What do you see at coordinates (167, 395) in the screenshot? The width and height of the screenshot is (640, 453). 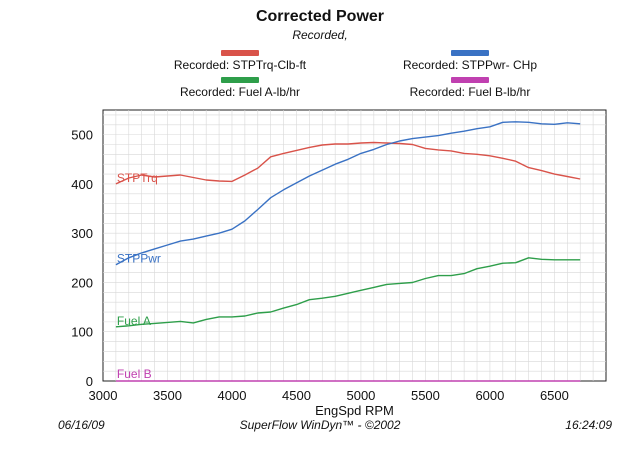 I see `x-tick-label: 3500` at bounding box center [167, 395].